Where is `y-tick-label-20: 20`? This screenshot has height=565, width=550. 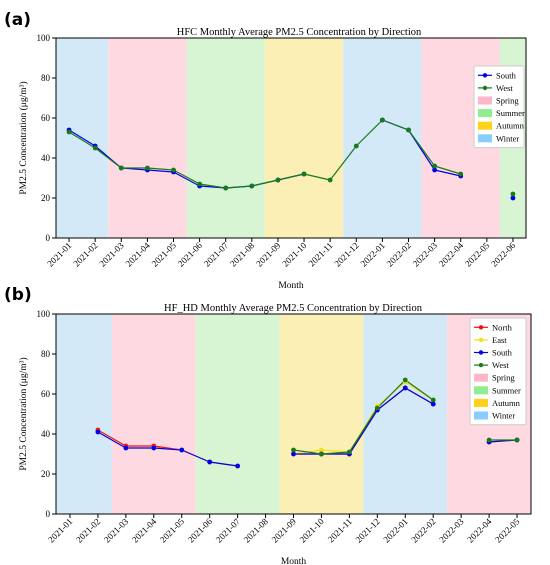 y-tick-label-20: 20 is located at coordinates (46, 198).